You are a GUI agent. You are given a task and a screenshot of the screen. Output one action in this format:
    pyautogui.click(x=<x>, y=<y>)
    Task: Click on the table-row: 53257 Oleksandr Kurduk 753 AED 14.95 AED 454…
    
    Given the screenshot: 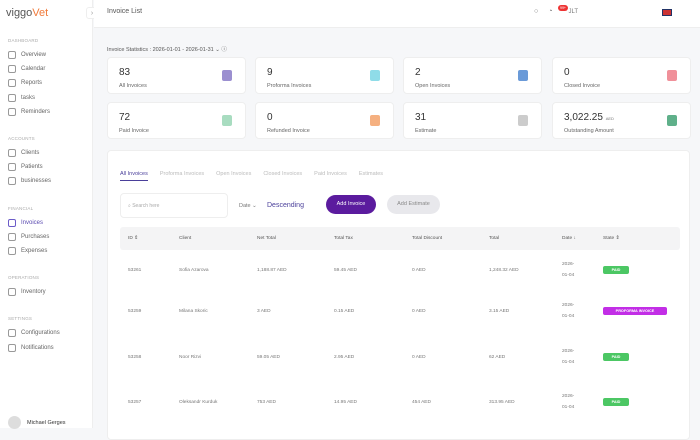 What is the action you would take?
    pyautogui.click(x=400, y=403)
    